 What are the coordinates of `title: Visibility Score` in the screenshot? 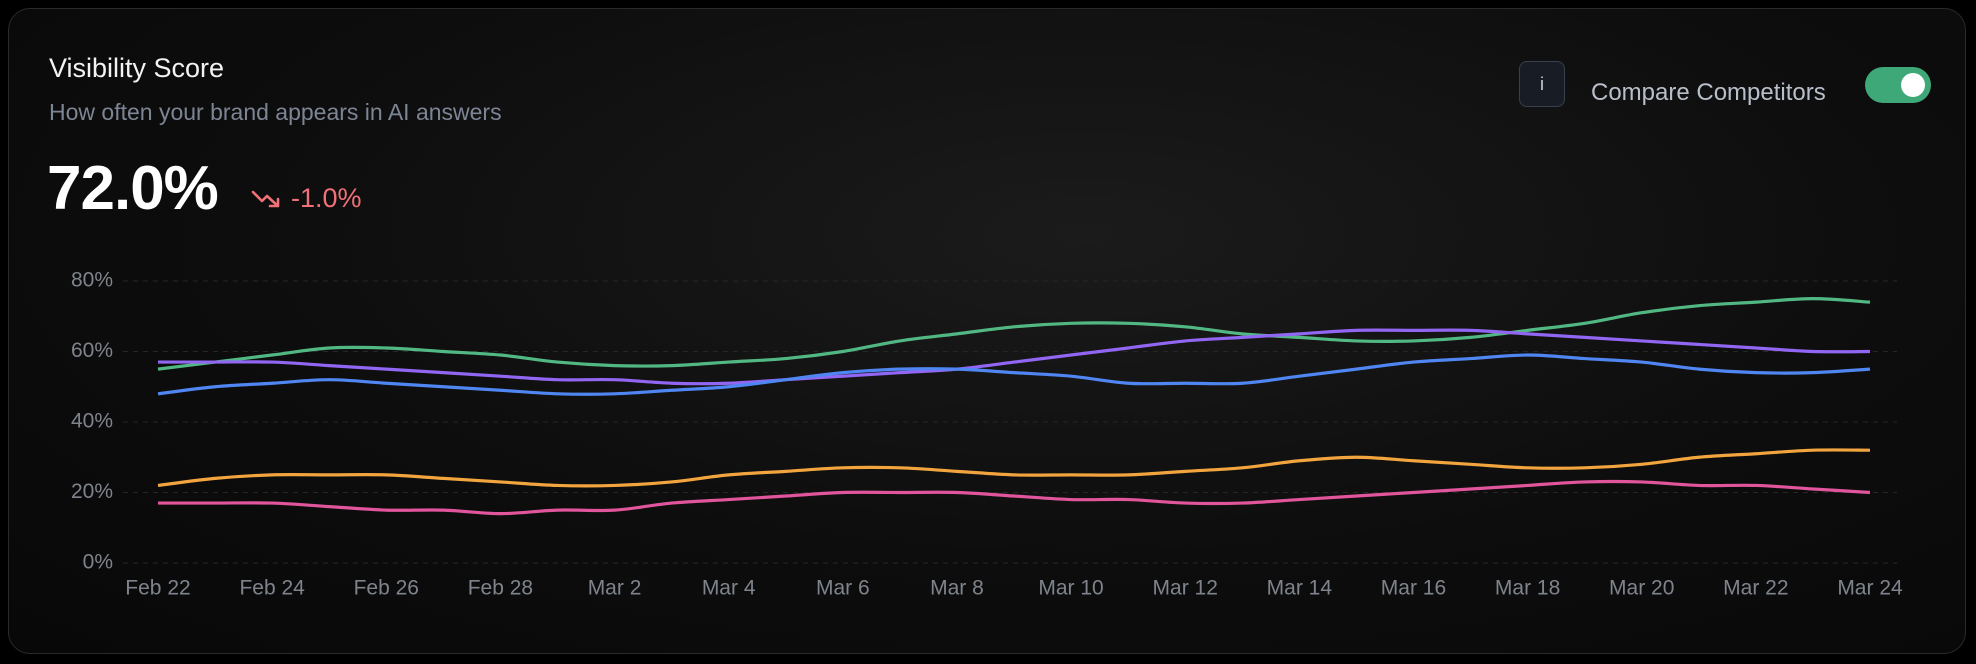 It's located at (137, 68).